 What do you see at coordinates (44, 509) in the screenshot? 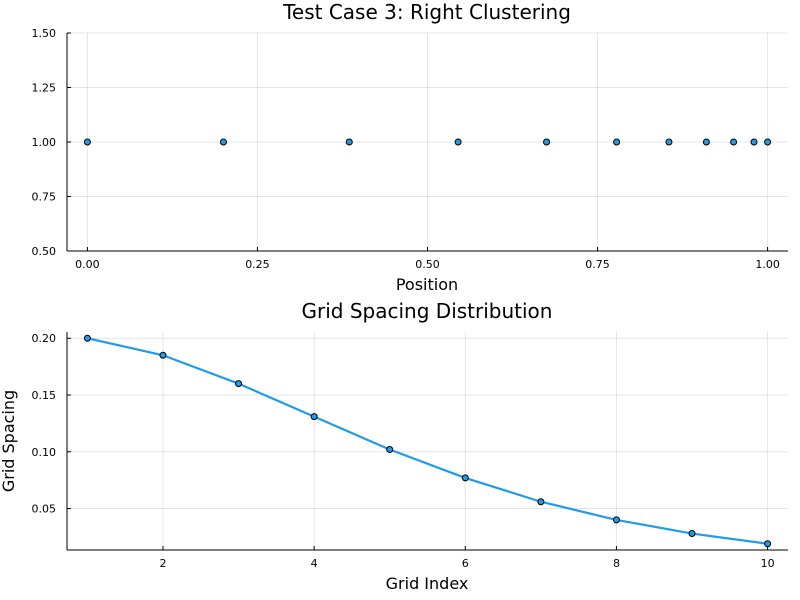
I see `y-tick-label: 0.05` at bounding box center [44, 509].